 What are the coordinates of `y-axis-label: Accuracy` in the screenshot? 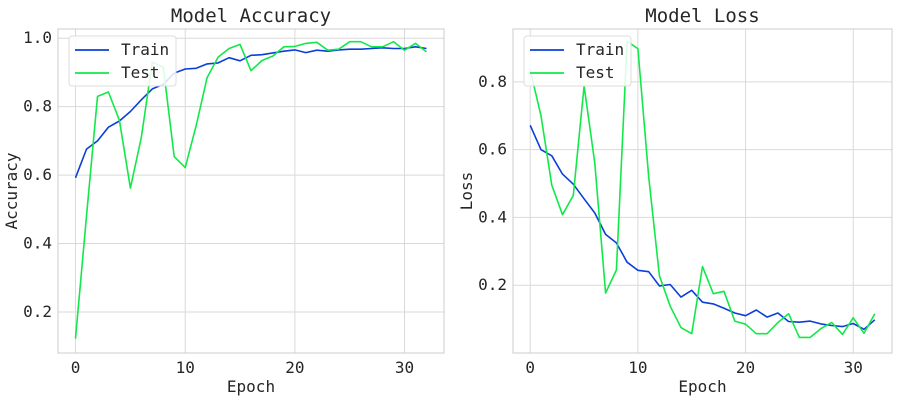 It's located at (11, 190).